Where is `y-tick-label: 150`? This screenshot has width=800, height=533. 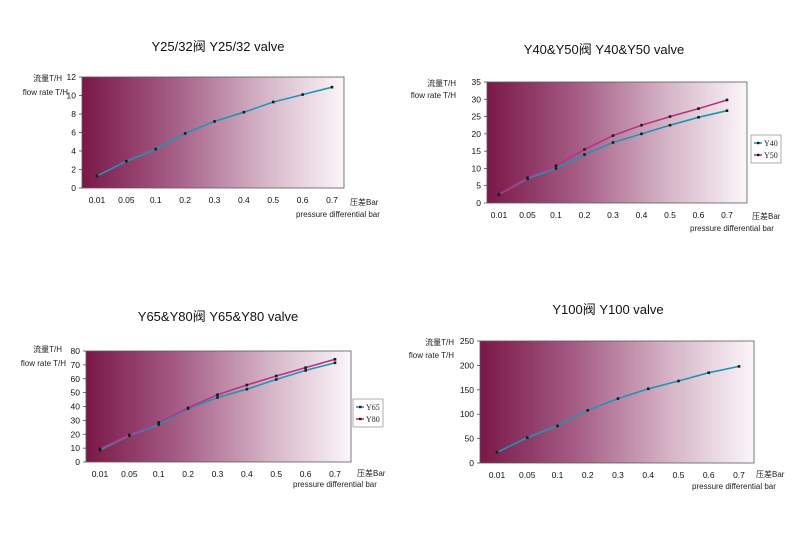
y-tick-label: 150 is located at coordinates (467, 390).